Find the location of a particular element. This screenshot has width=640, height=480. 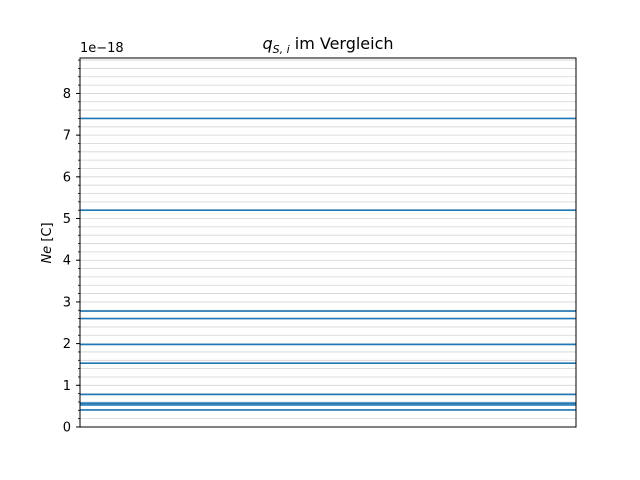

y-tick-label: 3 is located at coordinates (67, 302).